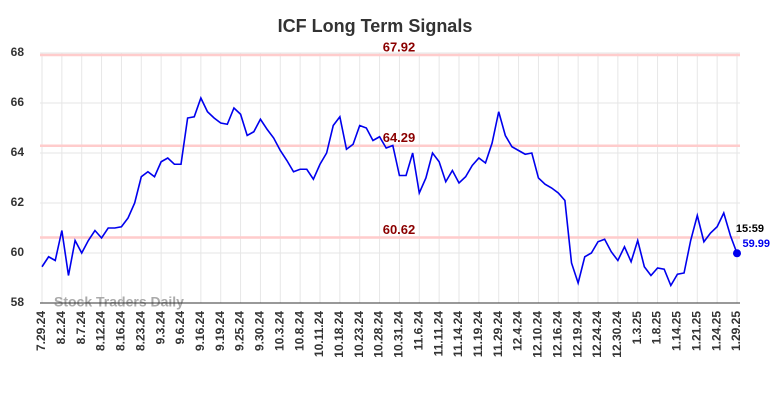 The image size is (784, 398). I want to click on x-tick-label: 12.30.24, so click(617, 334).